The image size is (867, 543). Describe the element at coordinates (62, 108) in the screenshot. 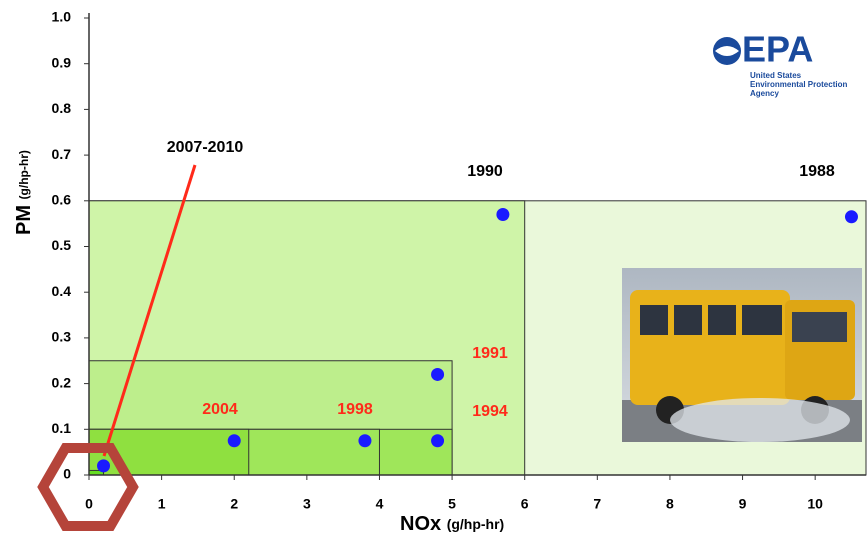

I see `y-tick-label: 0.8` at that location.